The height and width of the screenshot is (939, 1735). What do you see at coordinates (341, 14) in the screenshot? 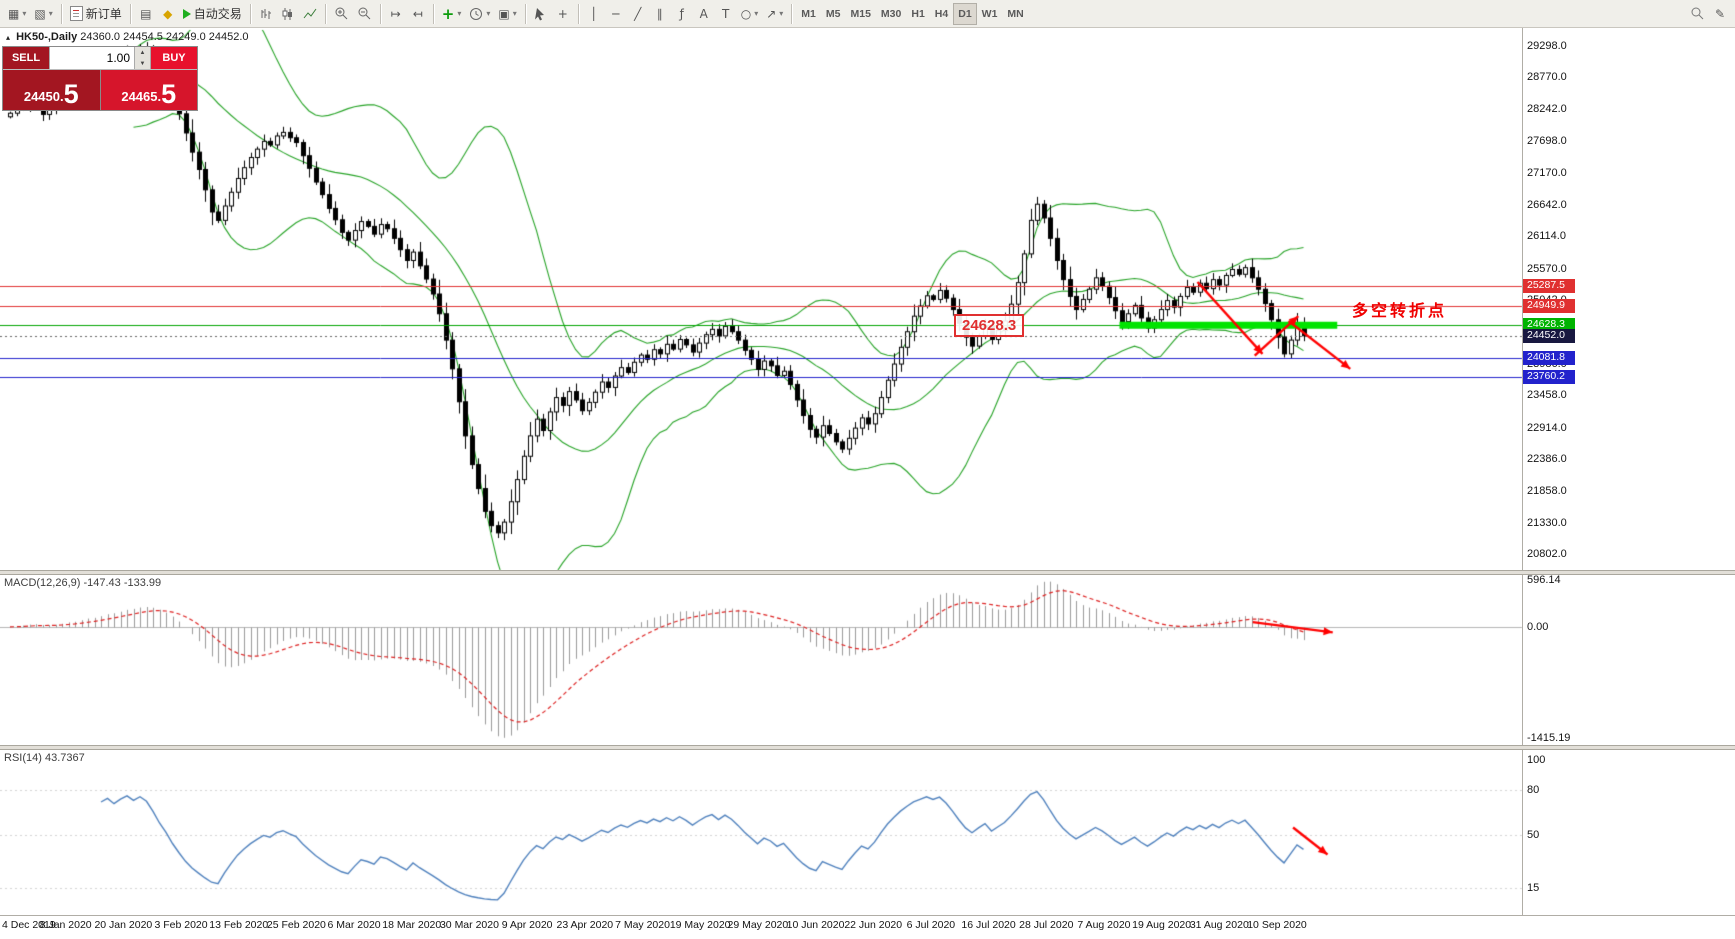
I see `zoom-in-button` at bounding box center [341, 14].